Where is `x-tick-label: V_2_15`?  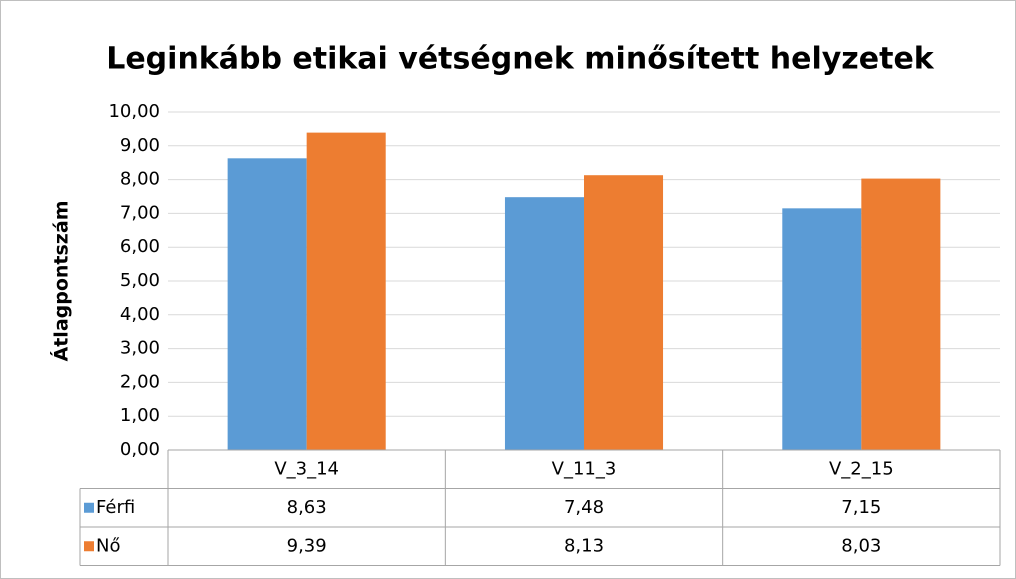
x-tick-label: V_2_15 is located at coordinates (861, 468).